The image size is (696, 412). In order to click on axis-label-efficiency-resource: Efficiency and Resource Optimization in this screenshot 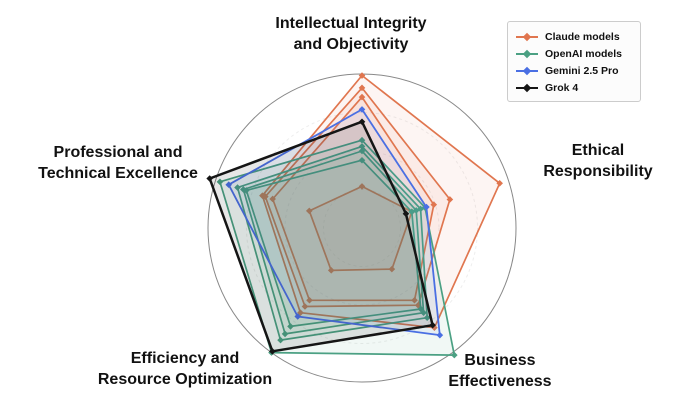, I will do `click(185, 369)`.